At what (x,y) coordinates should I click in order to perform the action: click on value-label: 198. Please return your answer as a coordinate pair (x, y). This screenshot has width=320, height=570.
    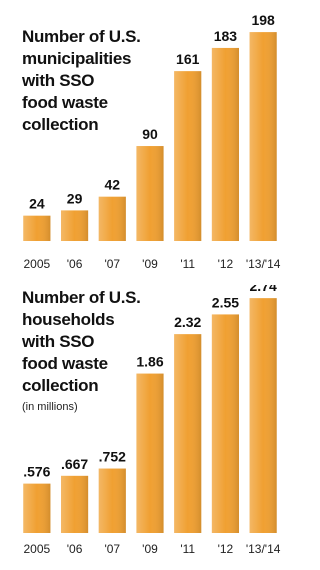
    Looking at the image, I should click on (263, 20).